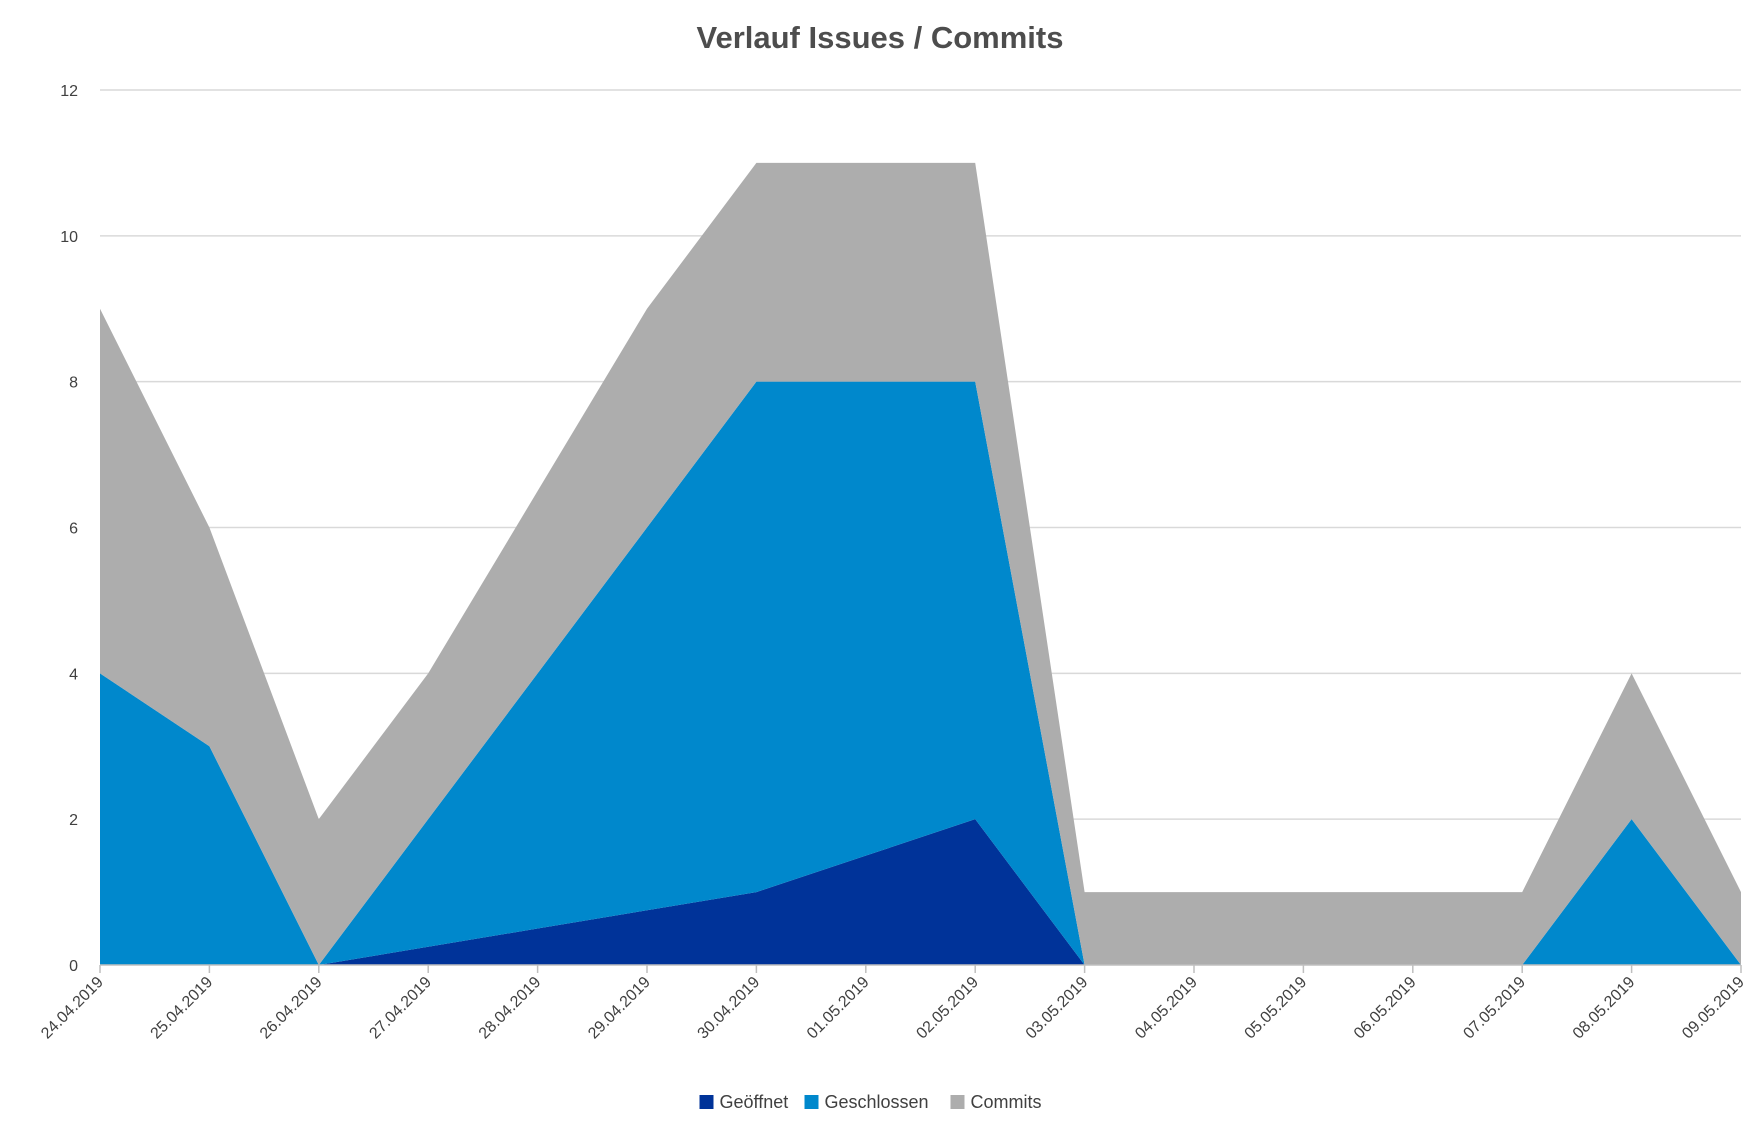 This screenshot has height=1141, width=1759. I want to click on y-tick-label: 10, so click(69, 237).